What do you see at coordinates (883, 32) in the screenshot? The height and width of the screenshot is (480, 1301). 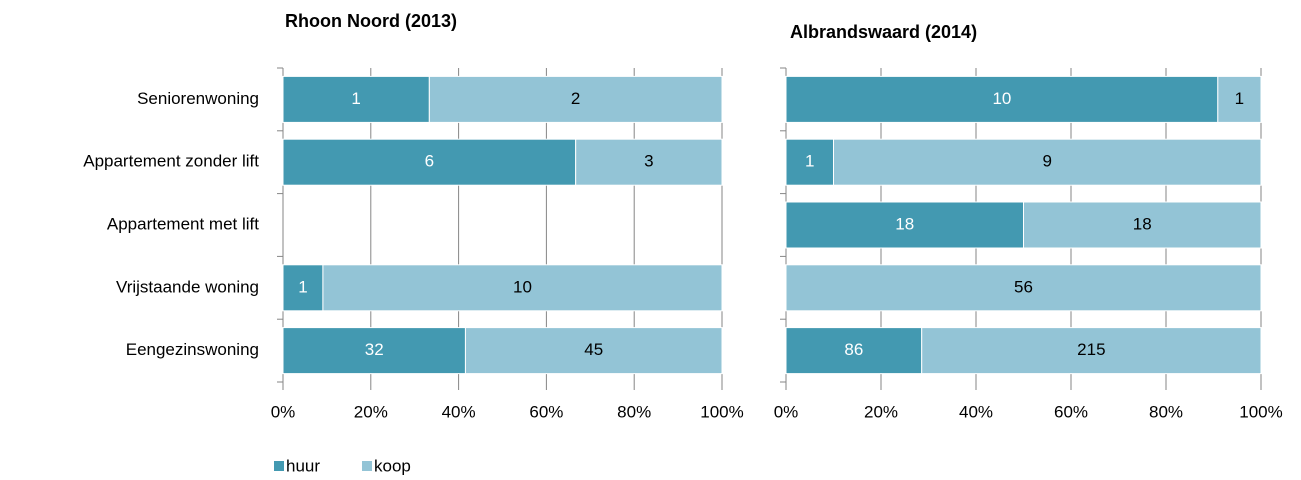 I see `chart-title: Albrandswaard (2014)` at bounding box center [883, 32].